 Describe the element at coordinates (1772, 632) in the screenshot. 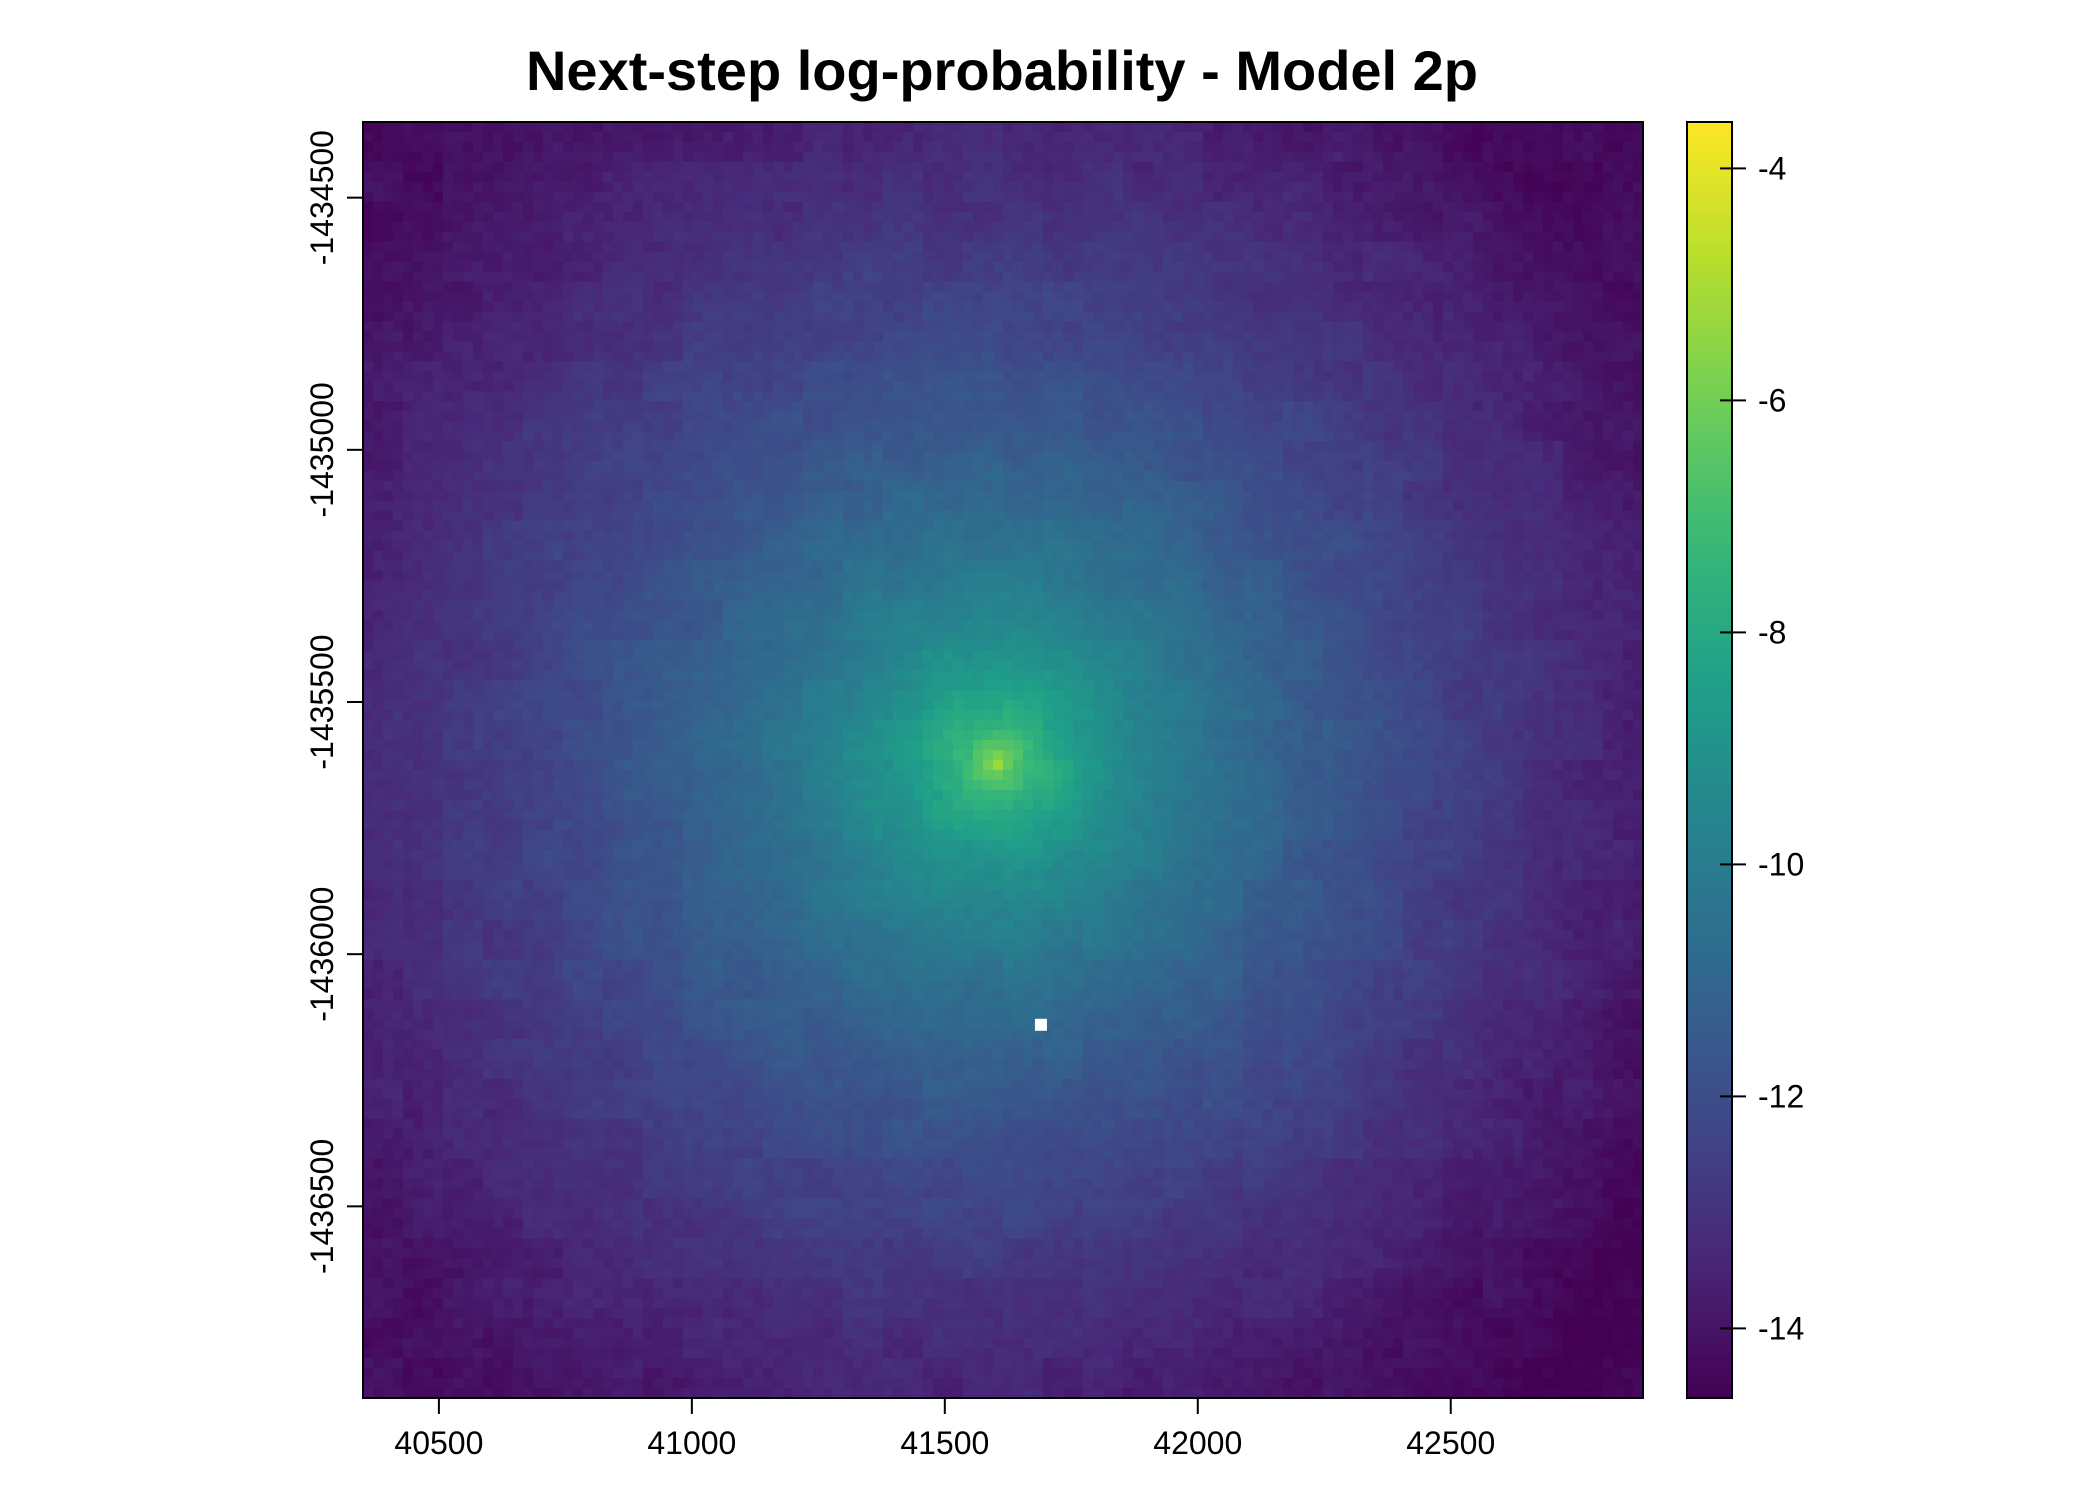

I see `colorbar-tick-label: -8` at that location.